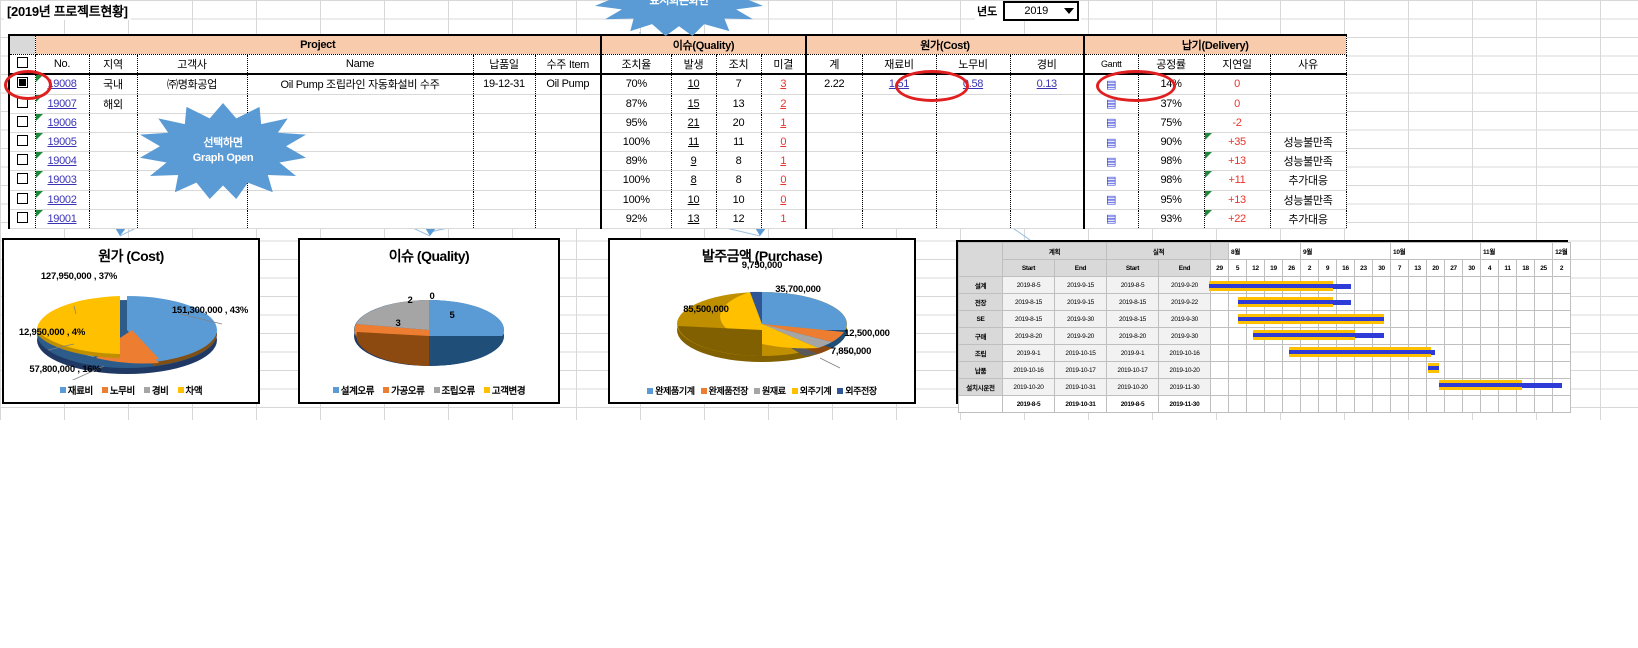 The width and height of the screenshot is (1638, 648). I want to click on select-all-checkbox, so click(22, 63).